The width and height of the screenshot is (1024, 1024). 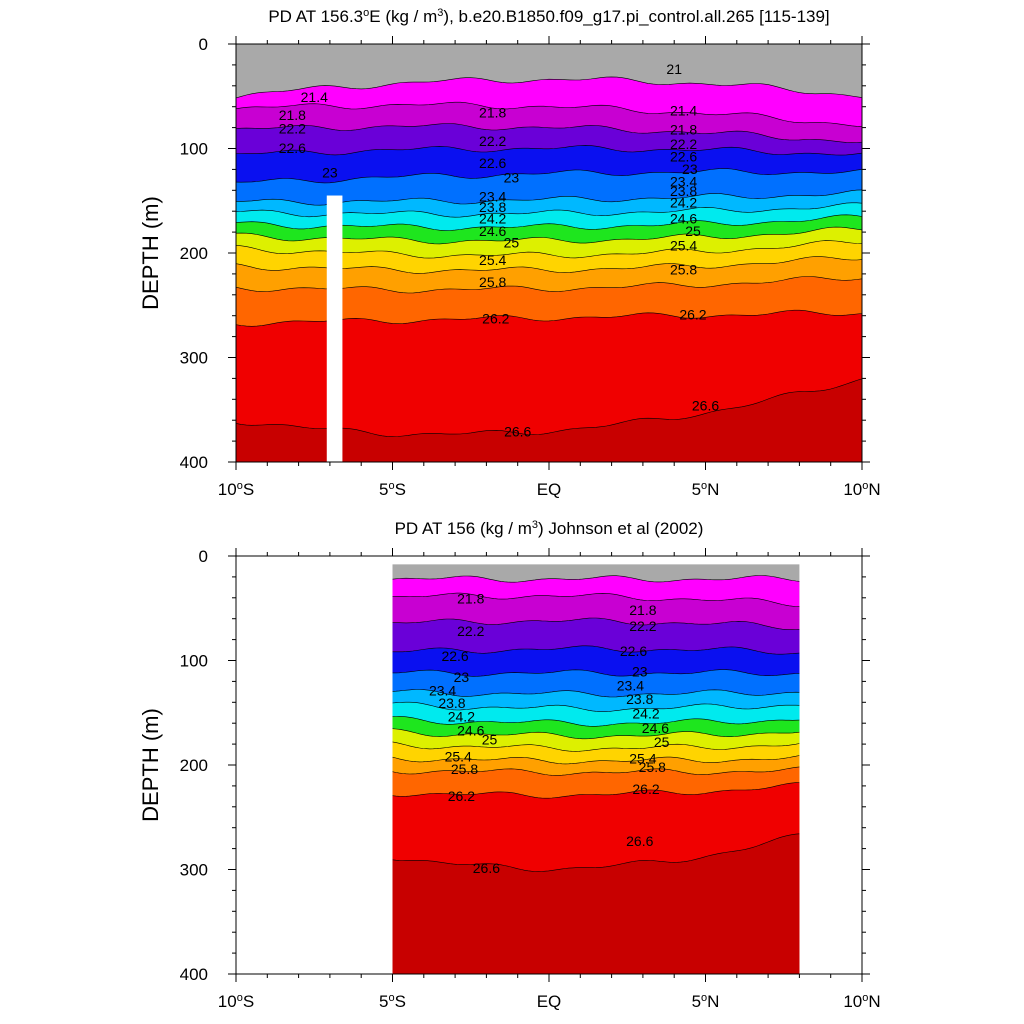 I want to click on missing-data, so click(x=334, y=328).